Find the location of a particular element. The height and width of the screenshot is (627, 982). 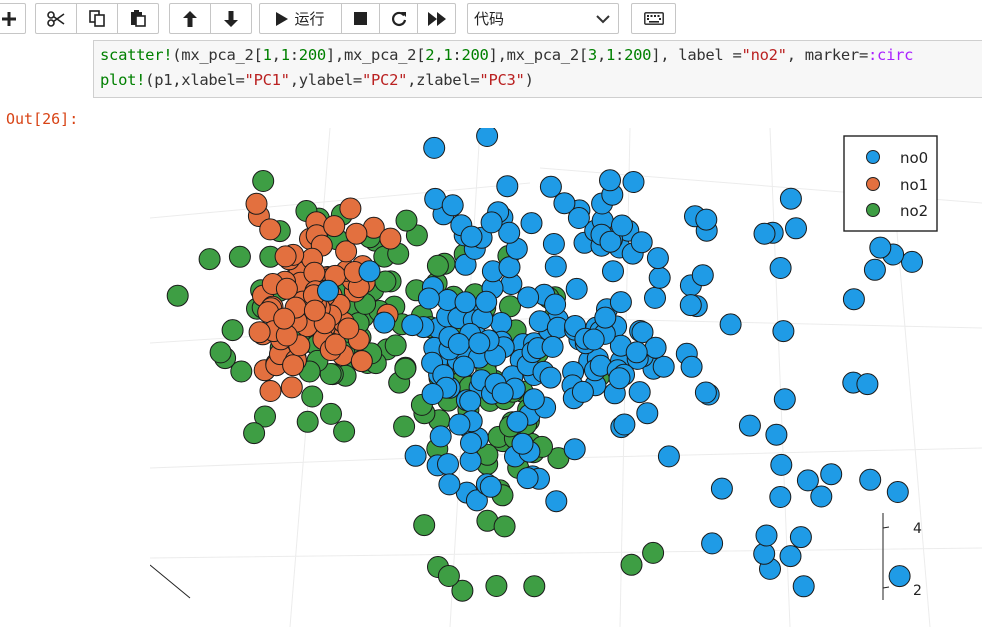

cell-type-select: 代码 is located at coordinates (543, 18).